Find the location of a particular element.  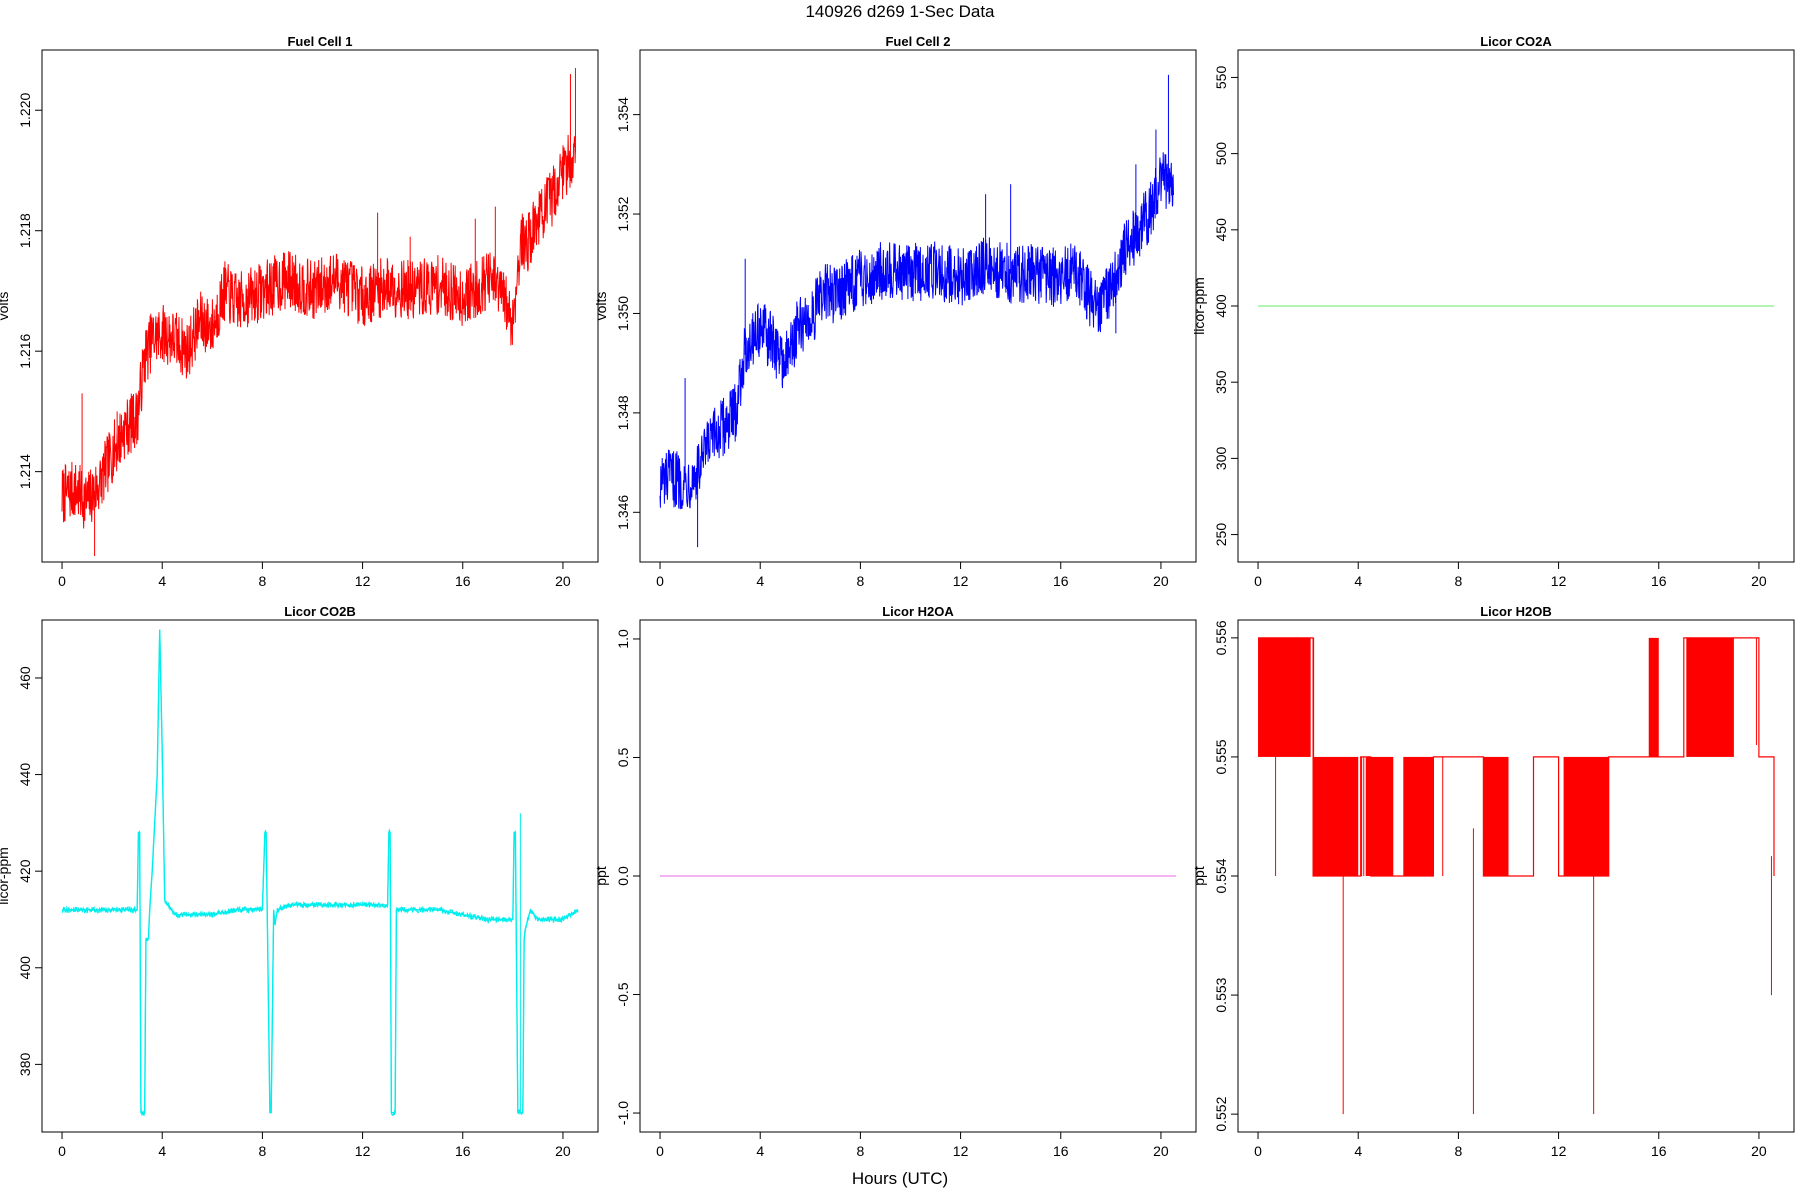

y-tick-label: 1.0 is located at coordinates (623, 639).